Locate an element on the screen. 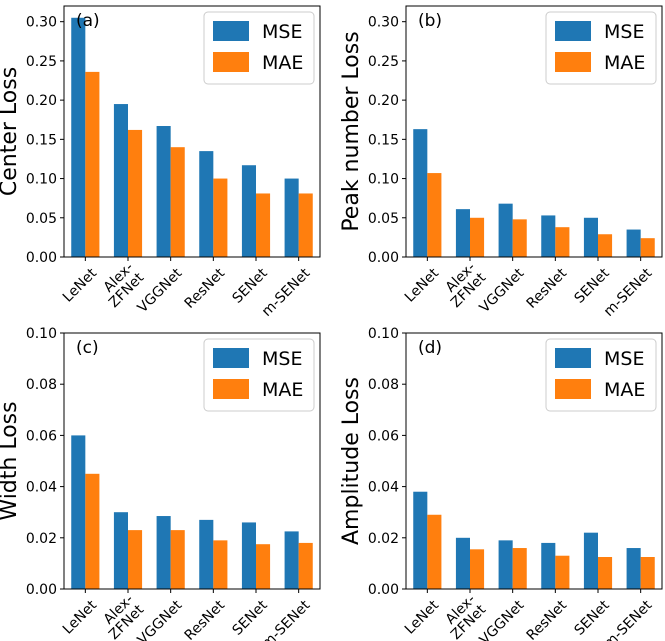 This screenshot has height=641, width=665. panel-label: (d) is located at coordinates (430, 348).